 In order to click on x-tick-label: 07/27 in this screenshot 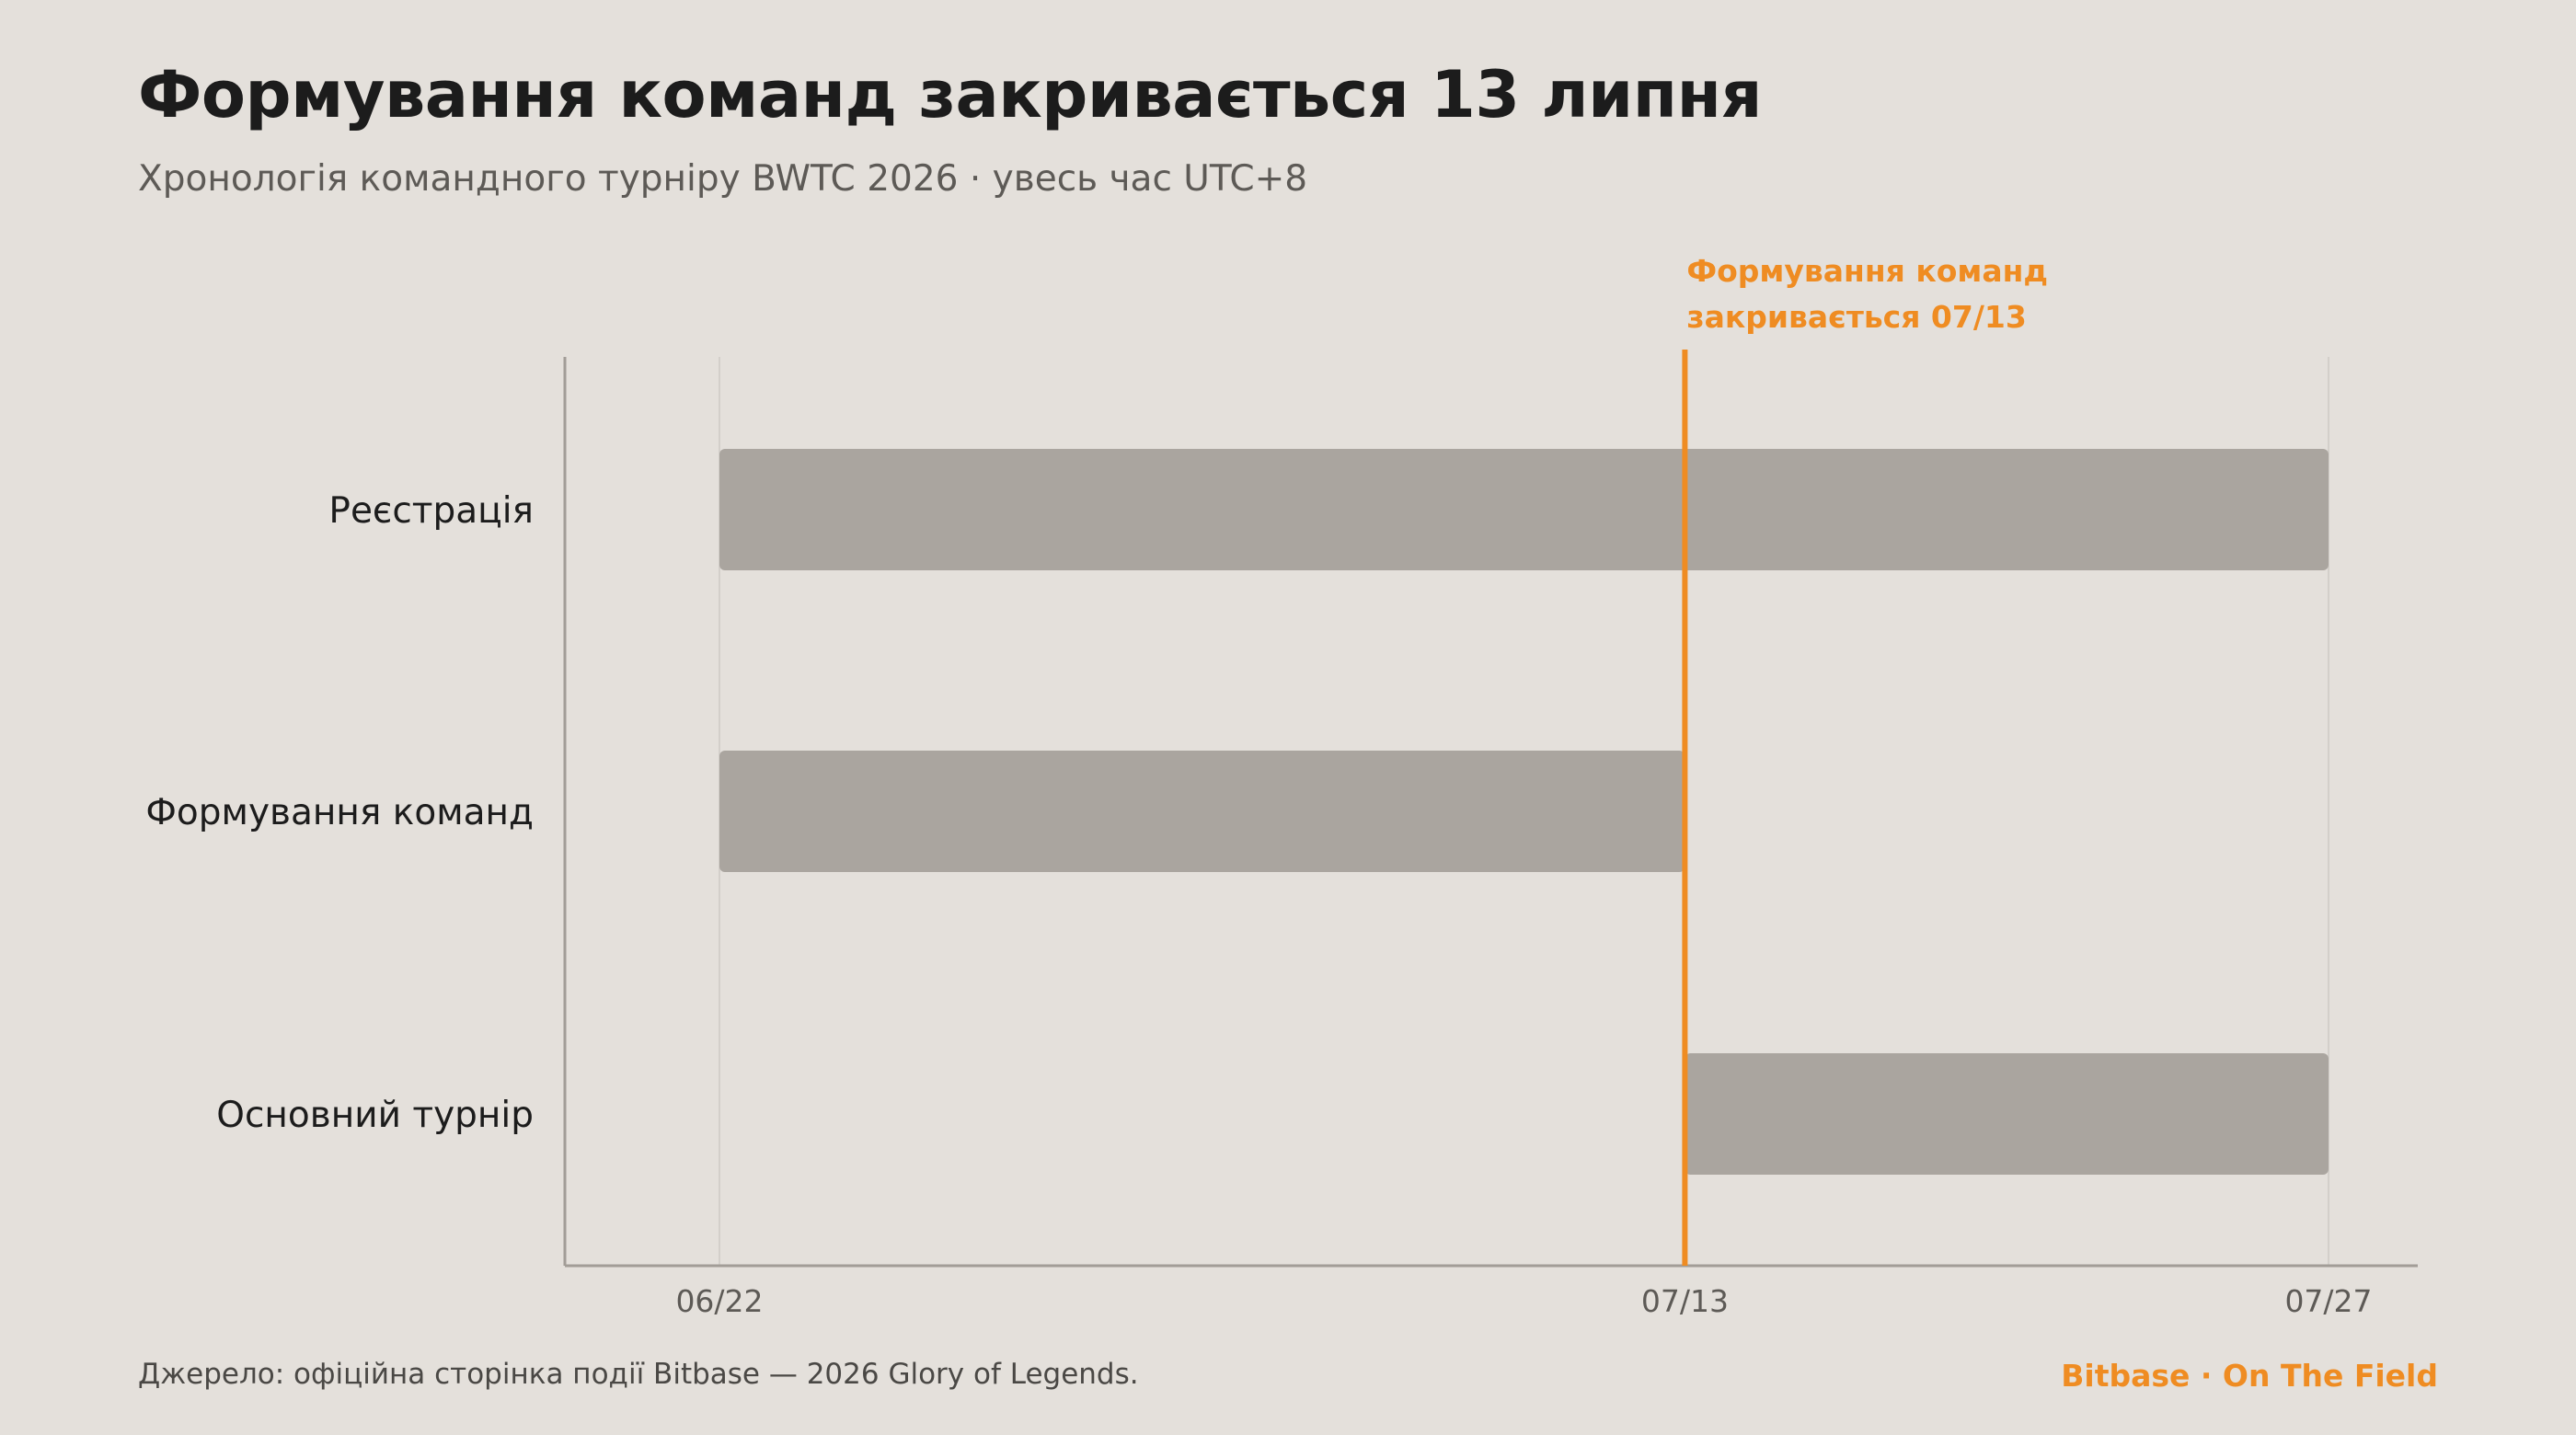, I will do `click(2328, 1301)`.